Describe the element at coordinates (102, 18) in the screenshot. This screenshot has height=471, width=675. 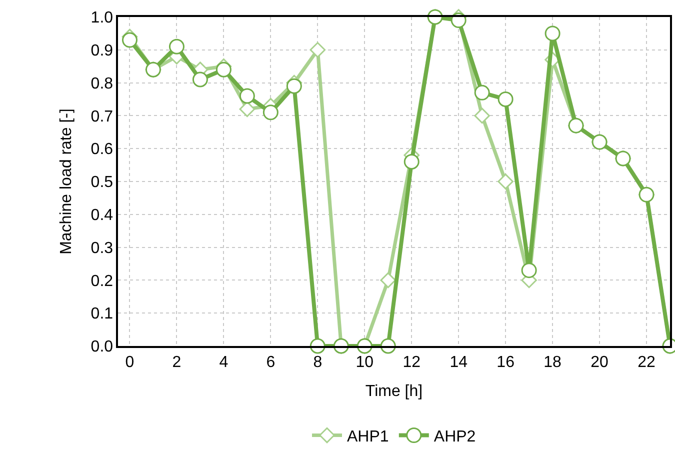
I see `y-tick-label: 1.0` at that location.